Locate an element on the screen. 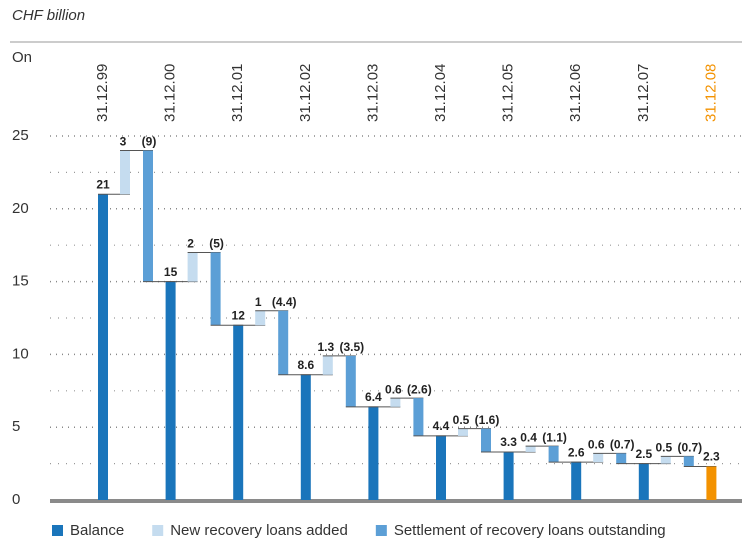  value-label: (9) is located at coordinates (149, 142).